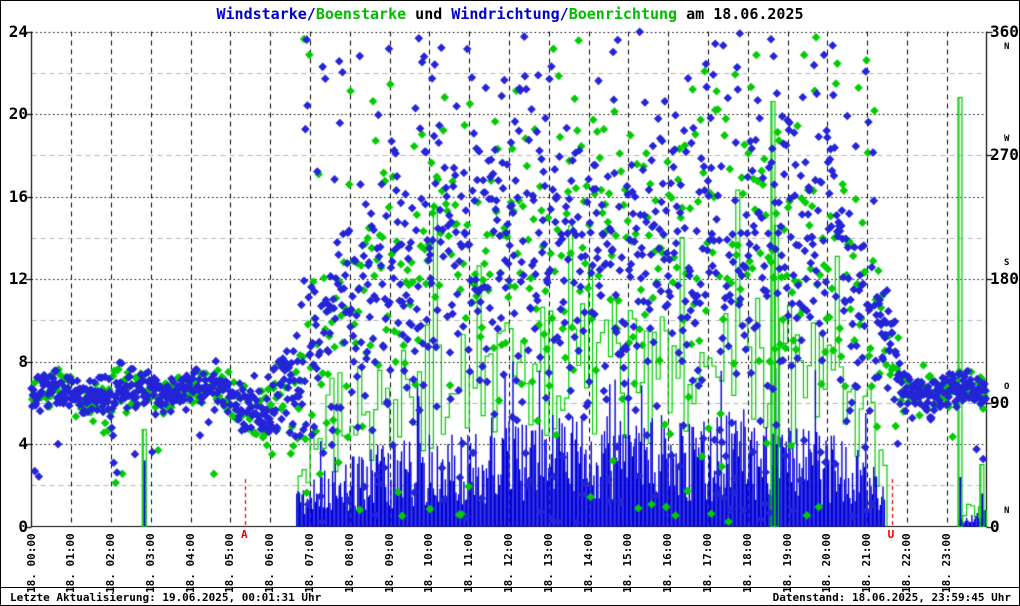  What do you see at coordinates (310, 563) in the screenshot?
I see `x-axis-hour-label: 18. 07:00` at bounding box center [310, 563].